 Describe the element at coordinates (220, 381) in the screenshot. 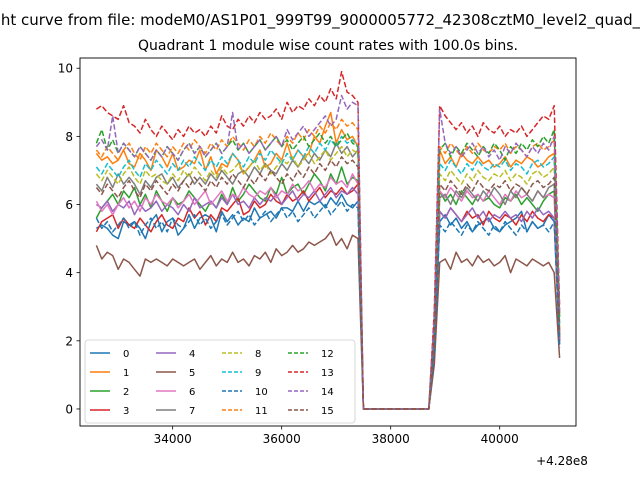

I see `legend-box` at that location.